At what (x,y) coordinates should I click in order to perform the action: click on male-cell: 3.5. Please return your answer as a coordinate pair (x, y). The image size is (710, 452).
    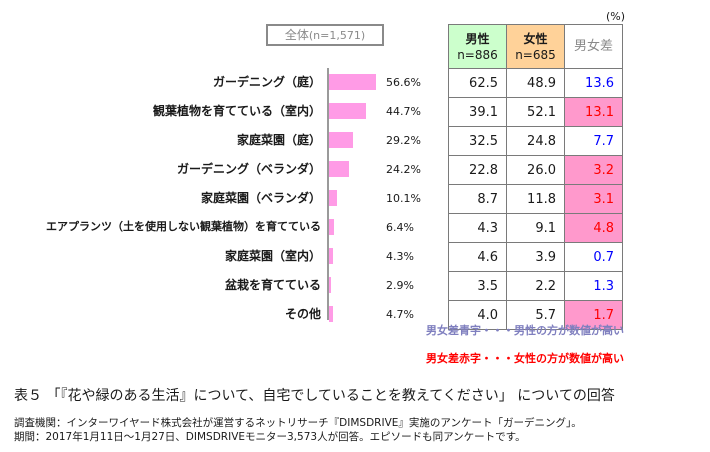
    Looking at the image, I should click on (477, 286).